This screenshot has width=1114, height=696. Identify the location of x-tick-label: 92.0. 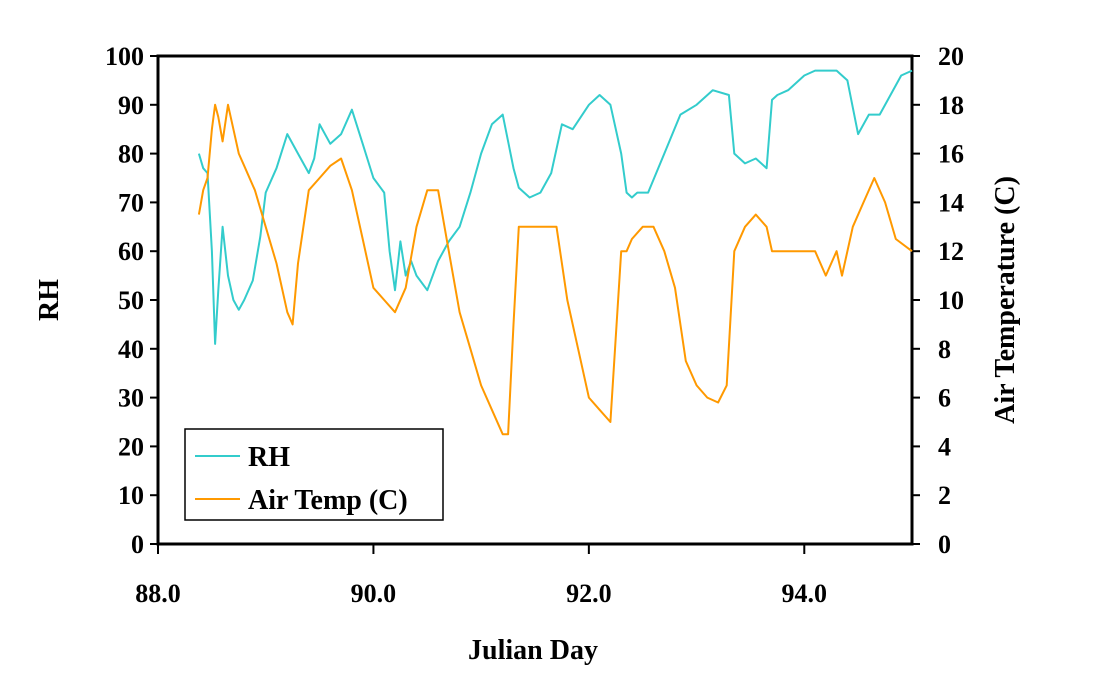
(589, 593).